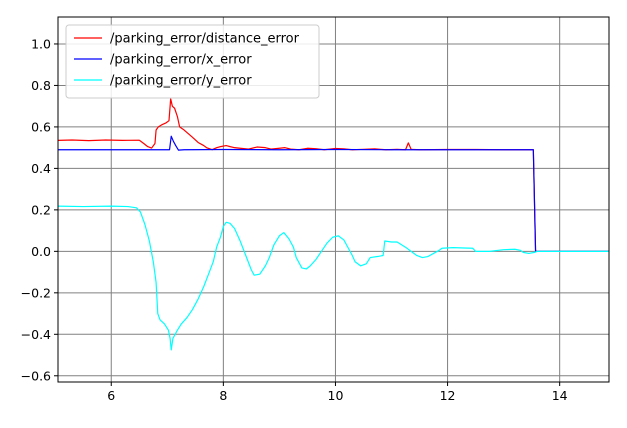  What do you see at coordinates (41, 126) in the screenshot?
I see `y-tick-label: 0.6` at bounding box center [41, 126].